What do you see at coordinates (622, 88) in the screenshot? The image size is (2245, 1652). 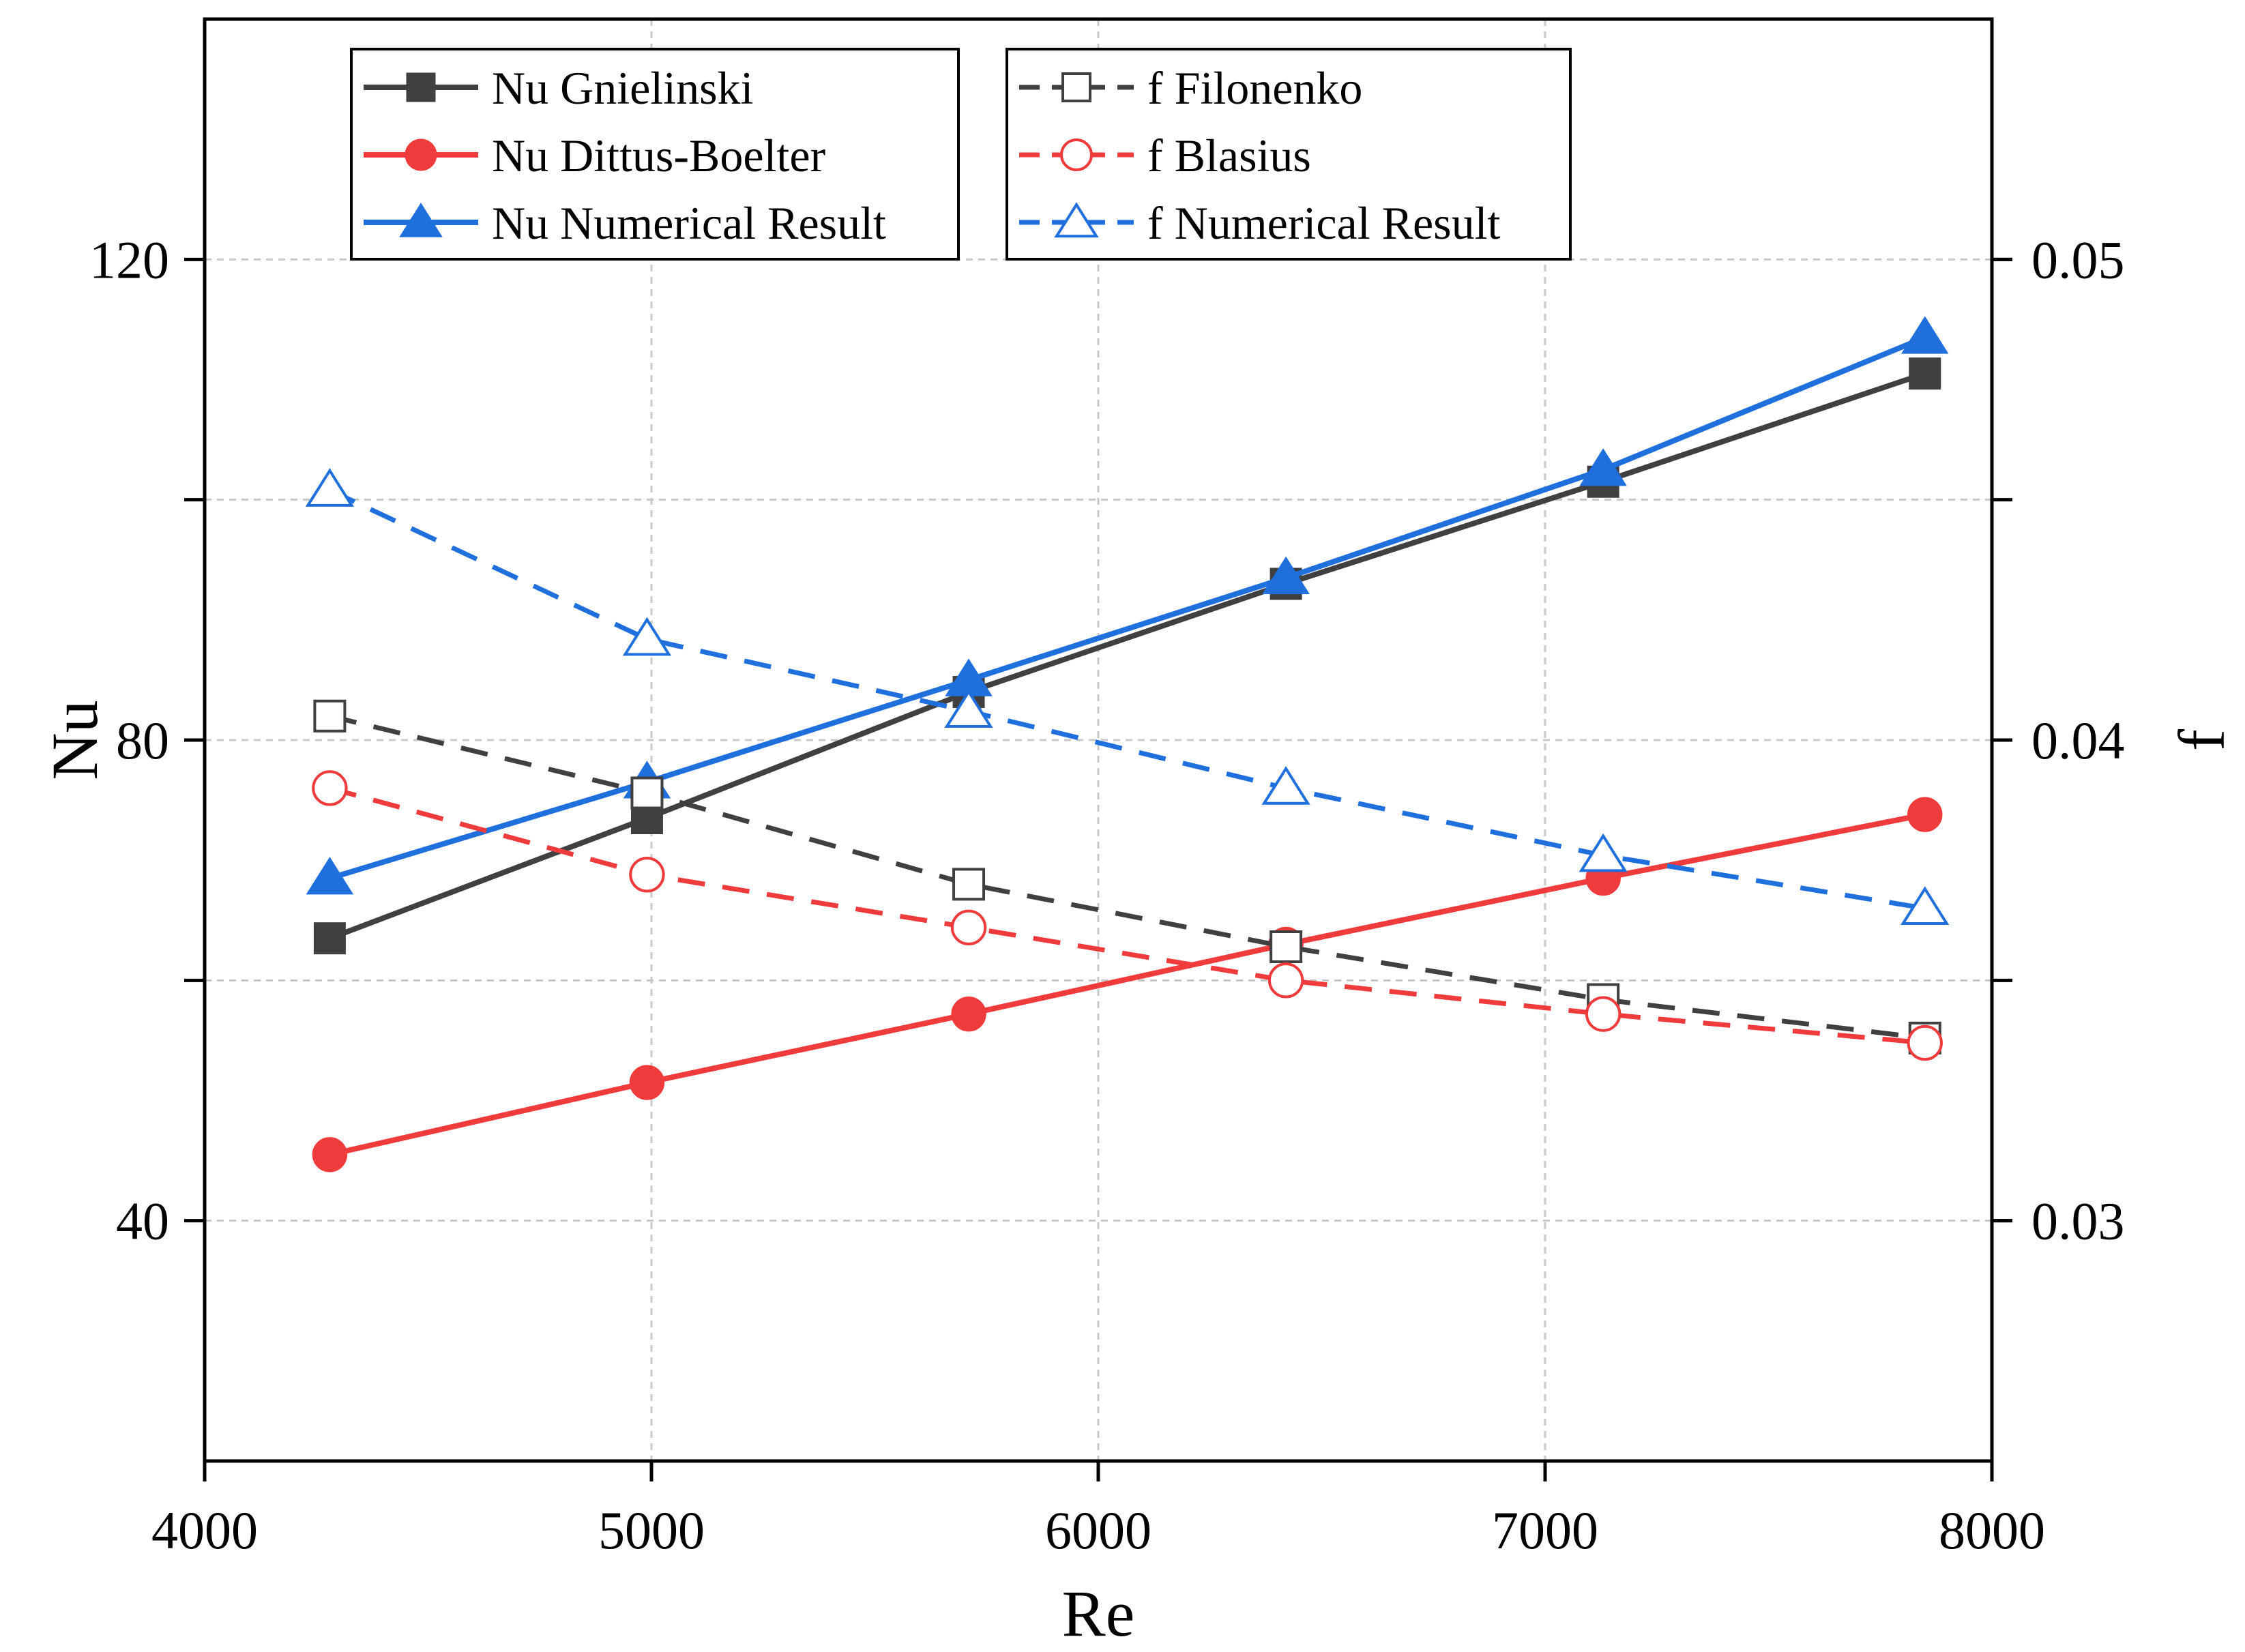 I see `legend-label: Nu Gnielinski` at bounding box center [622, 88].